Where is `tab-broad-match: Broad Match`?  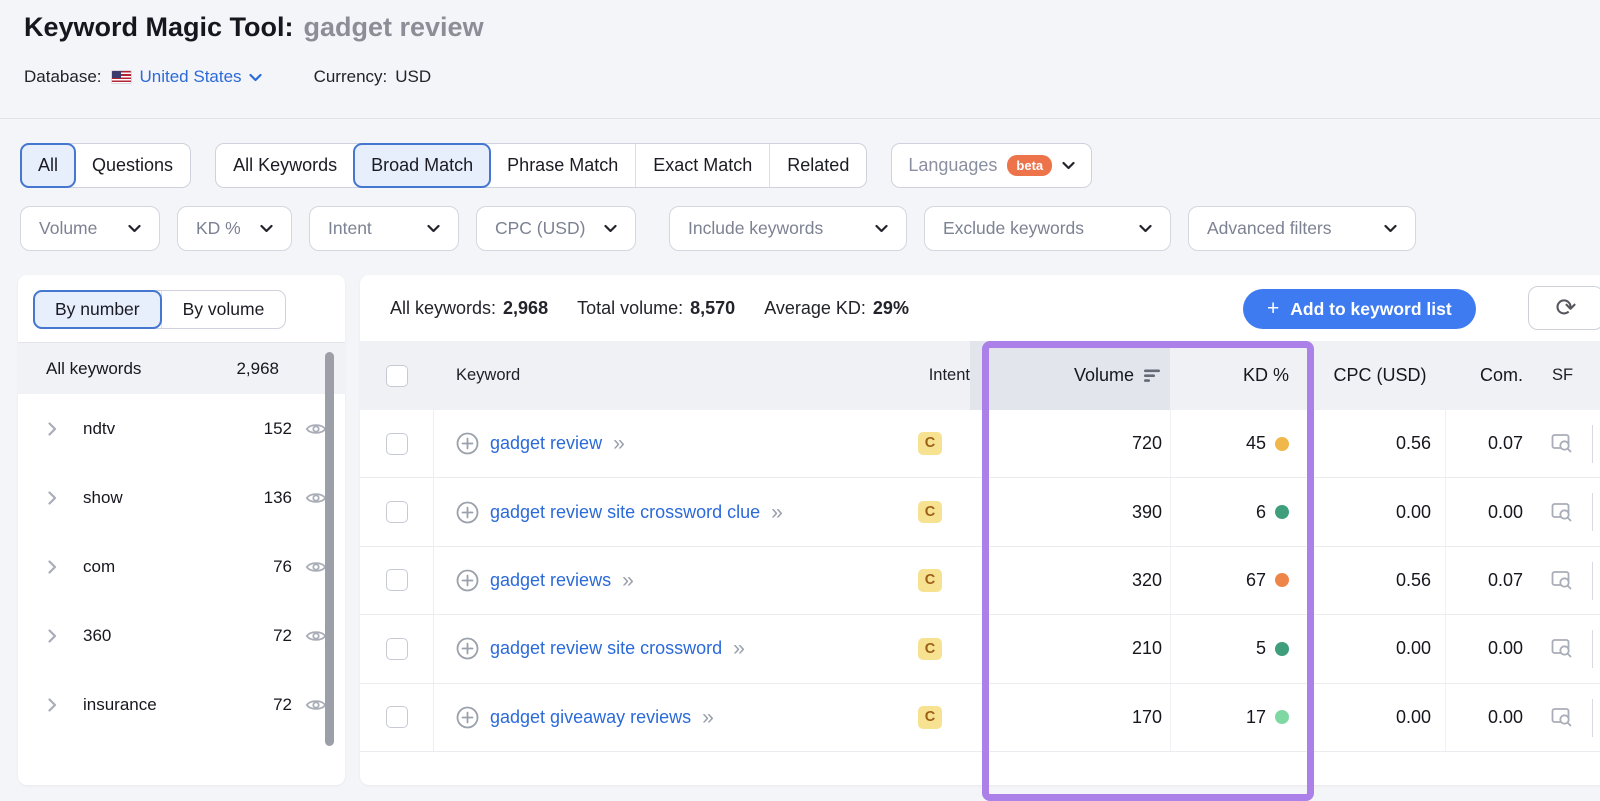
tab-broad-match: Broad Match is located at coordinates (422, 165).